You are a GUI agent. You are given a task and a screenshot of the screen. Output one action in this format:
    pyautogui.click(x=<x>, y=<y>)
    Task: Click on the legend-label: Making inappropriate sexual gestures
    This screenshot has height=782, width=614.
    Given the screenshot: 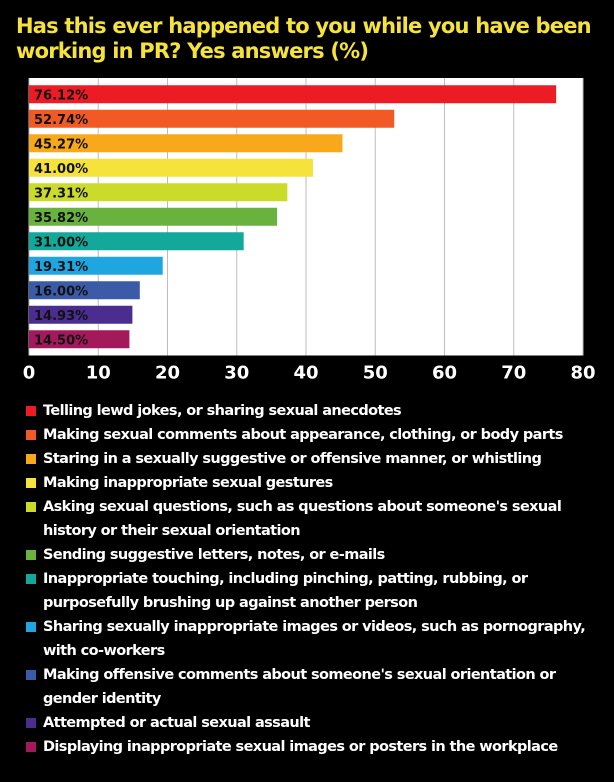 What is the action you would take?
    pyautogui.click(x=188, y=483)
    